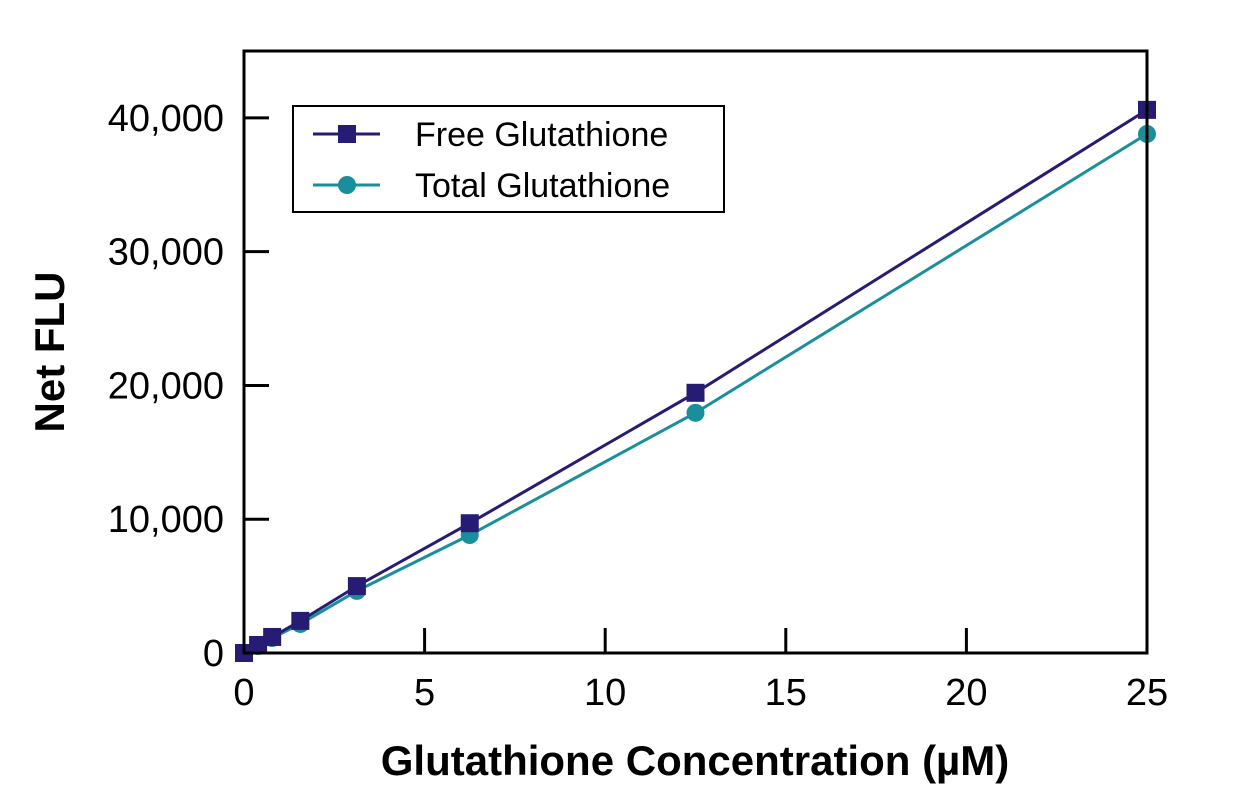 This screenshot has height=809, width=1259. What do you see at coordinates (1147, 693) in the screenshot?
I see `x-tick-label: 25` at bounding box center [1147, 693].